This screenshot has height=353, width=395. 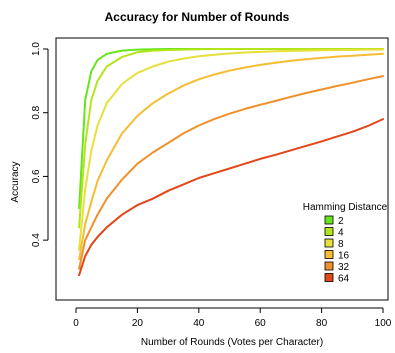 I want to click on x-tick-label: 0, so click(x=76, y=323).